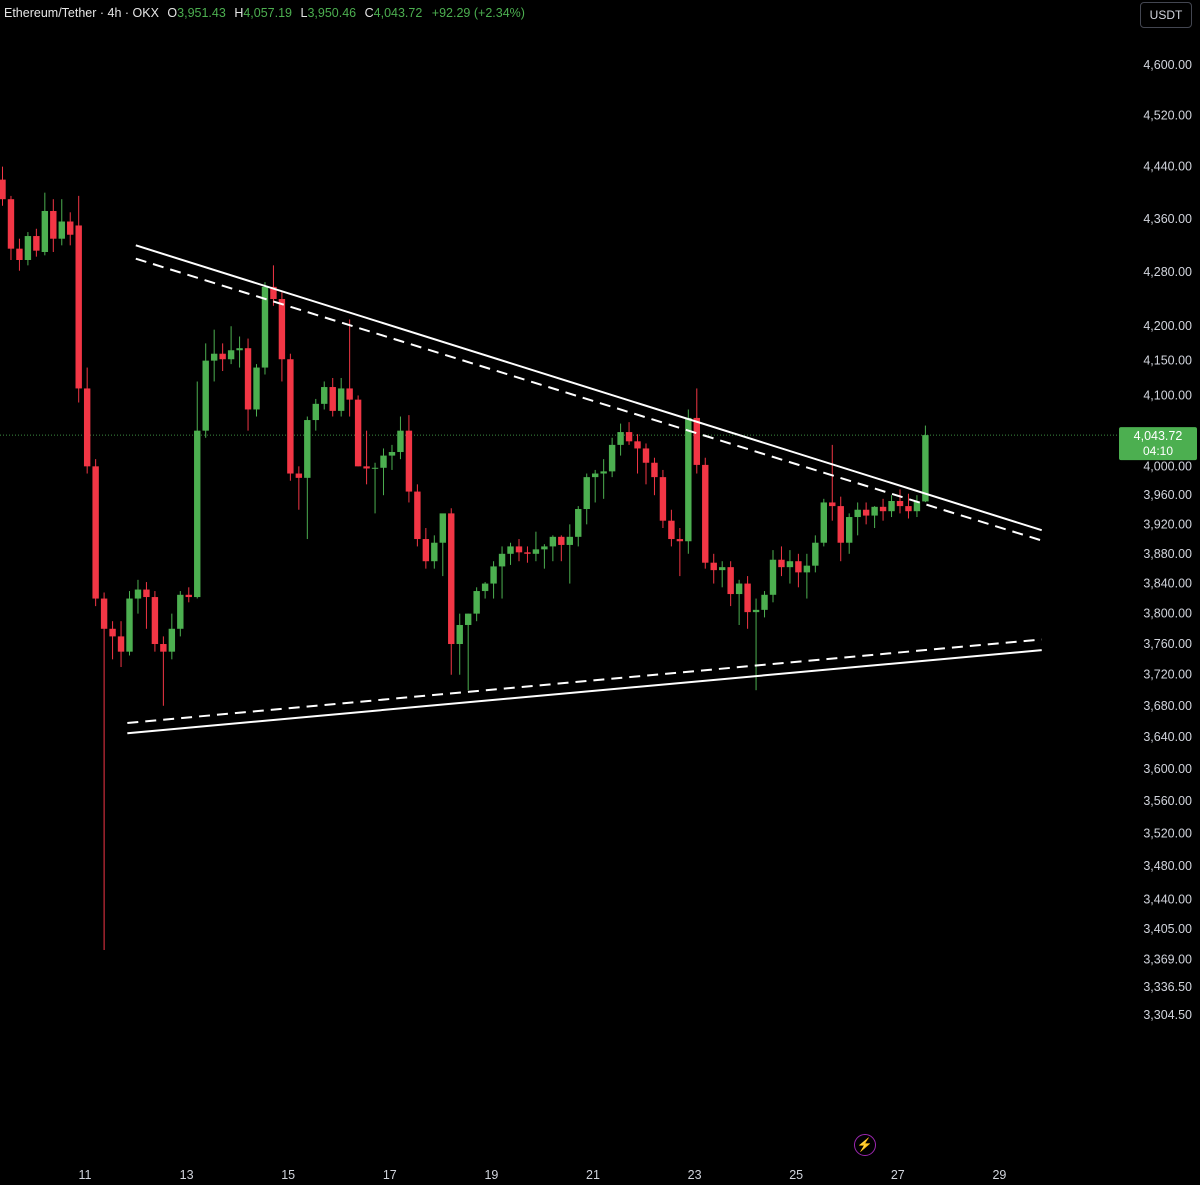  I want to click on price-tag-countdown: 04:10, so click(1158, 451).